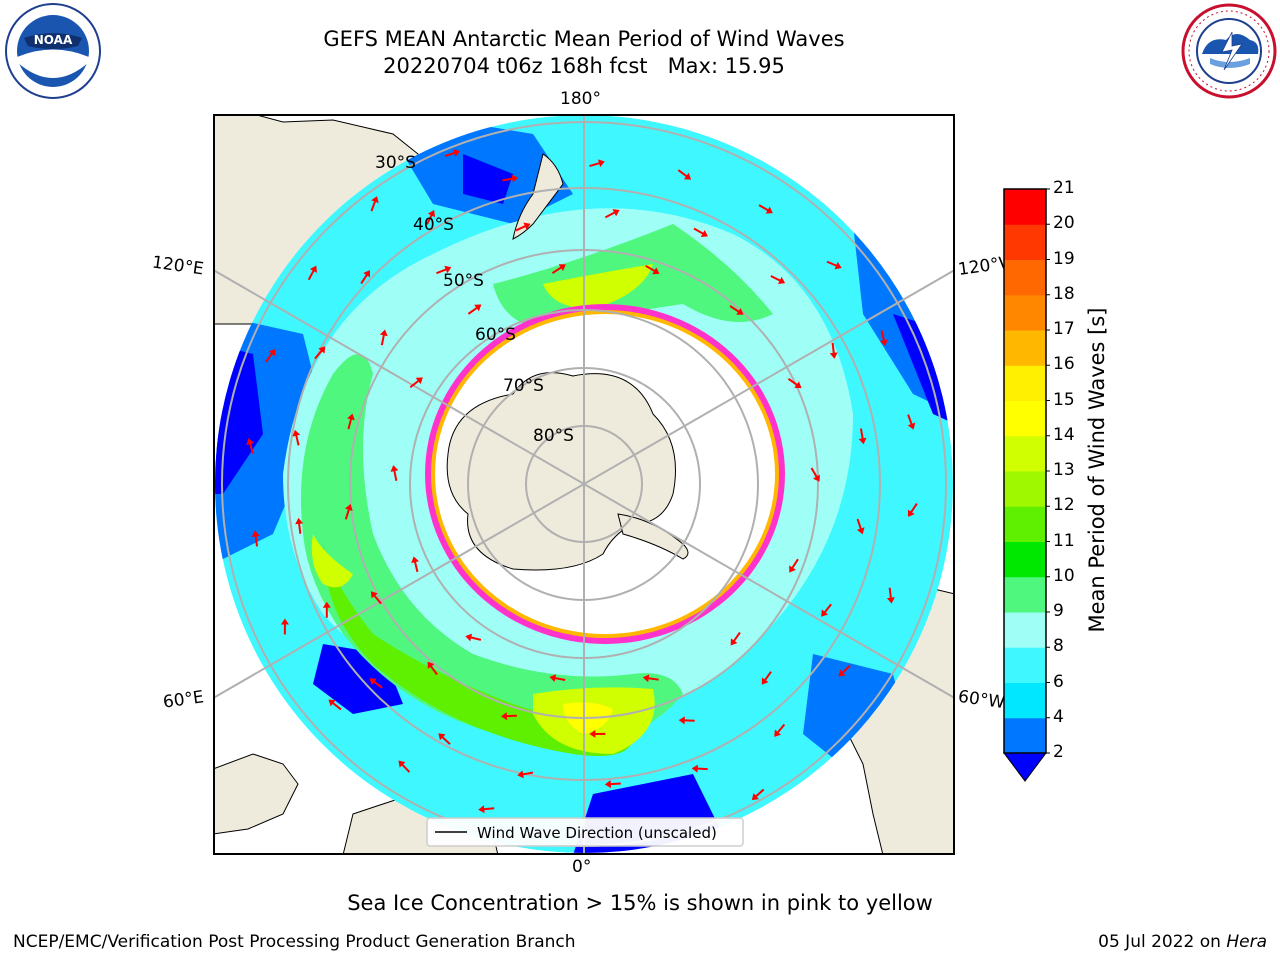 Image resolution: width=1280 pixels, height=960 pixels. What do you see at coordinates (1064, 470) in the screenshot?
I see `colorbar-tick-label: 13` at bounding box center [1064, 470].